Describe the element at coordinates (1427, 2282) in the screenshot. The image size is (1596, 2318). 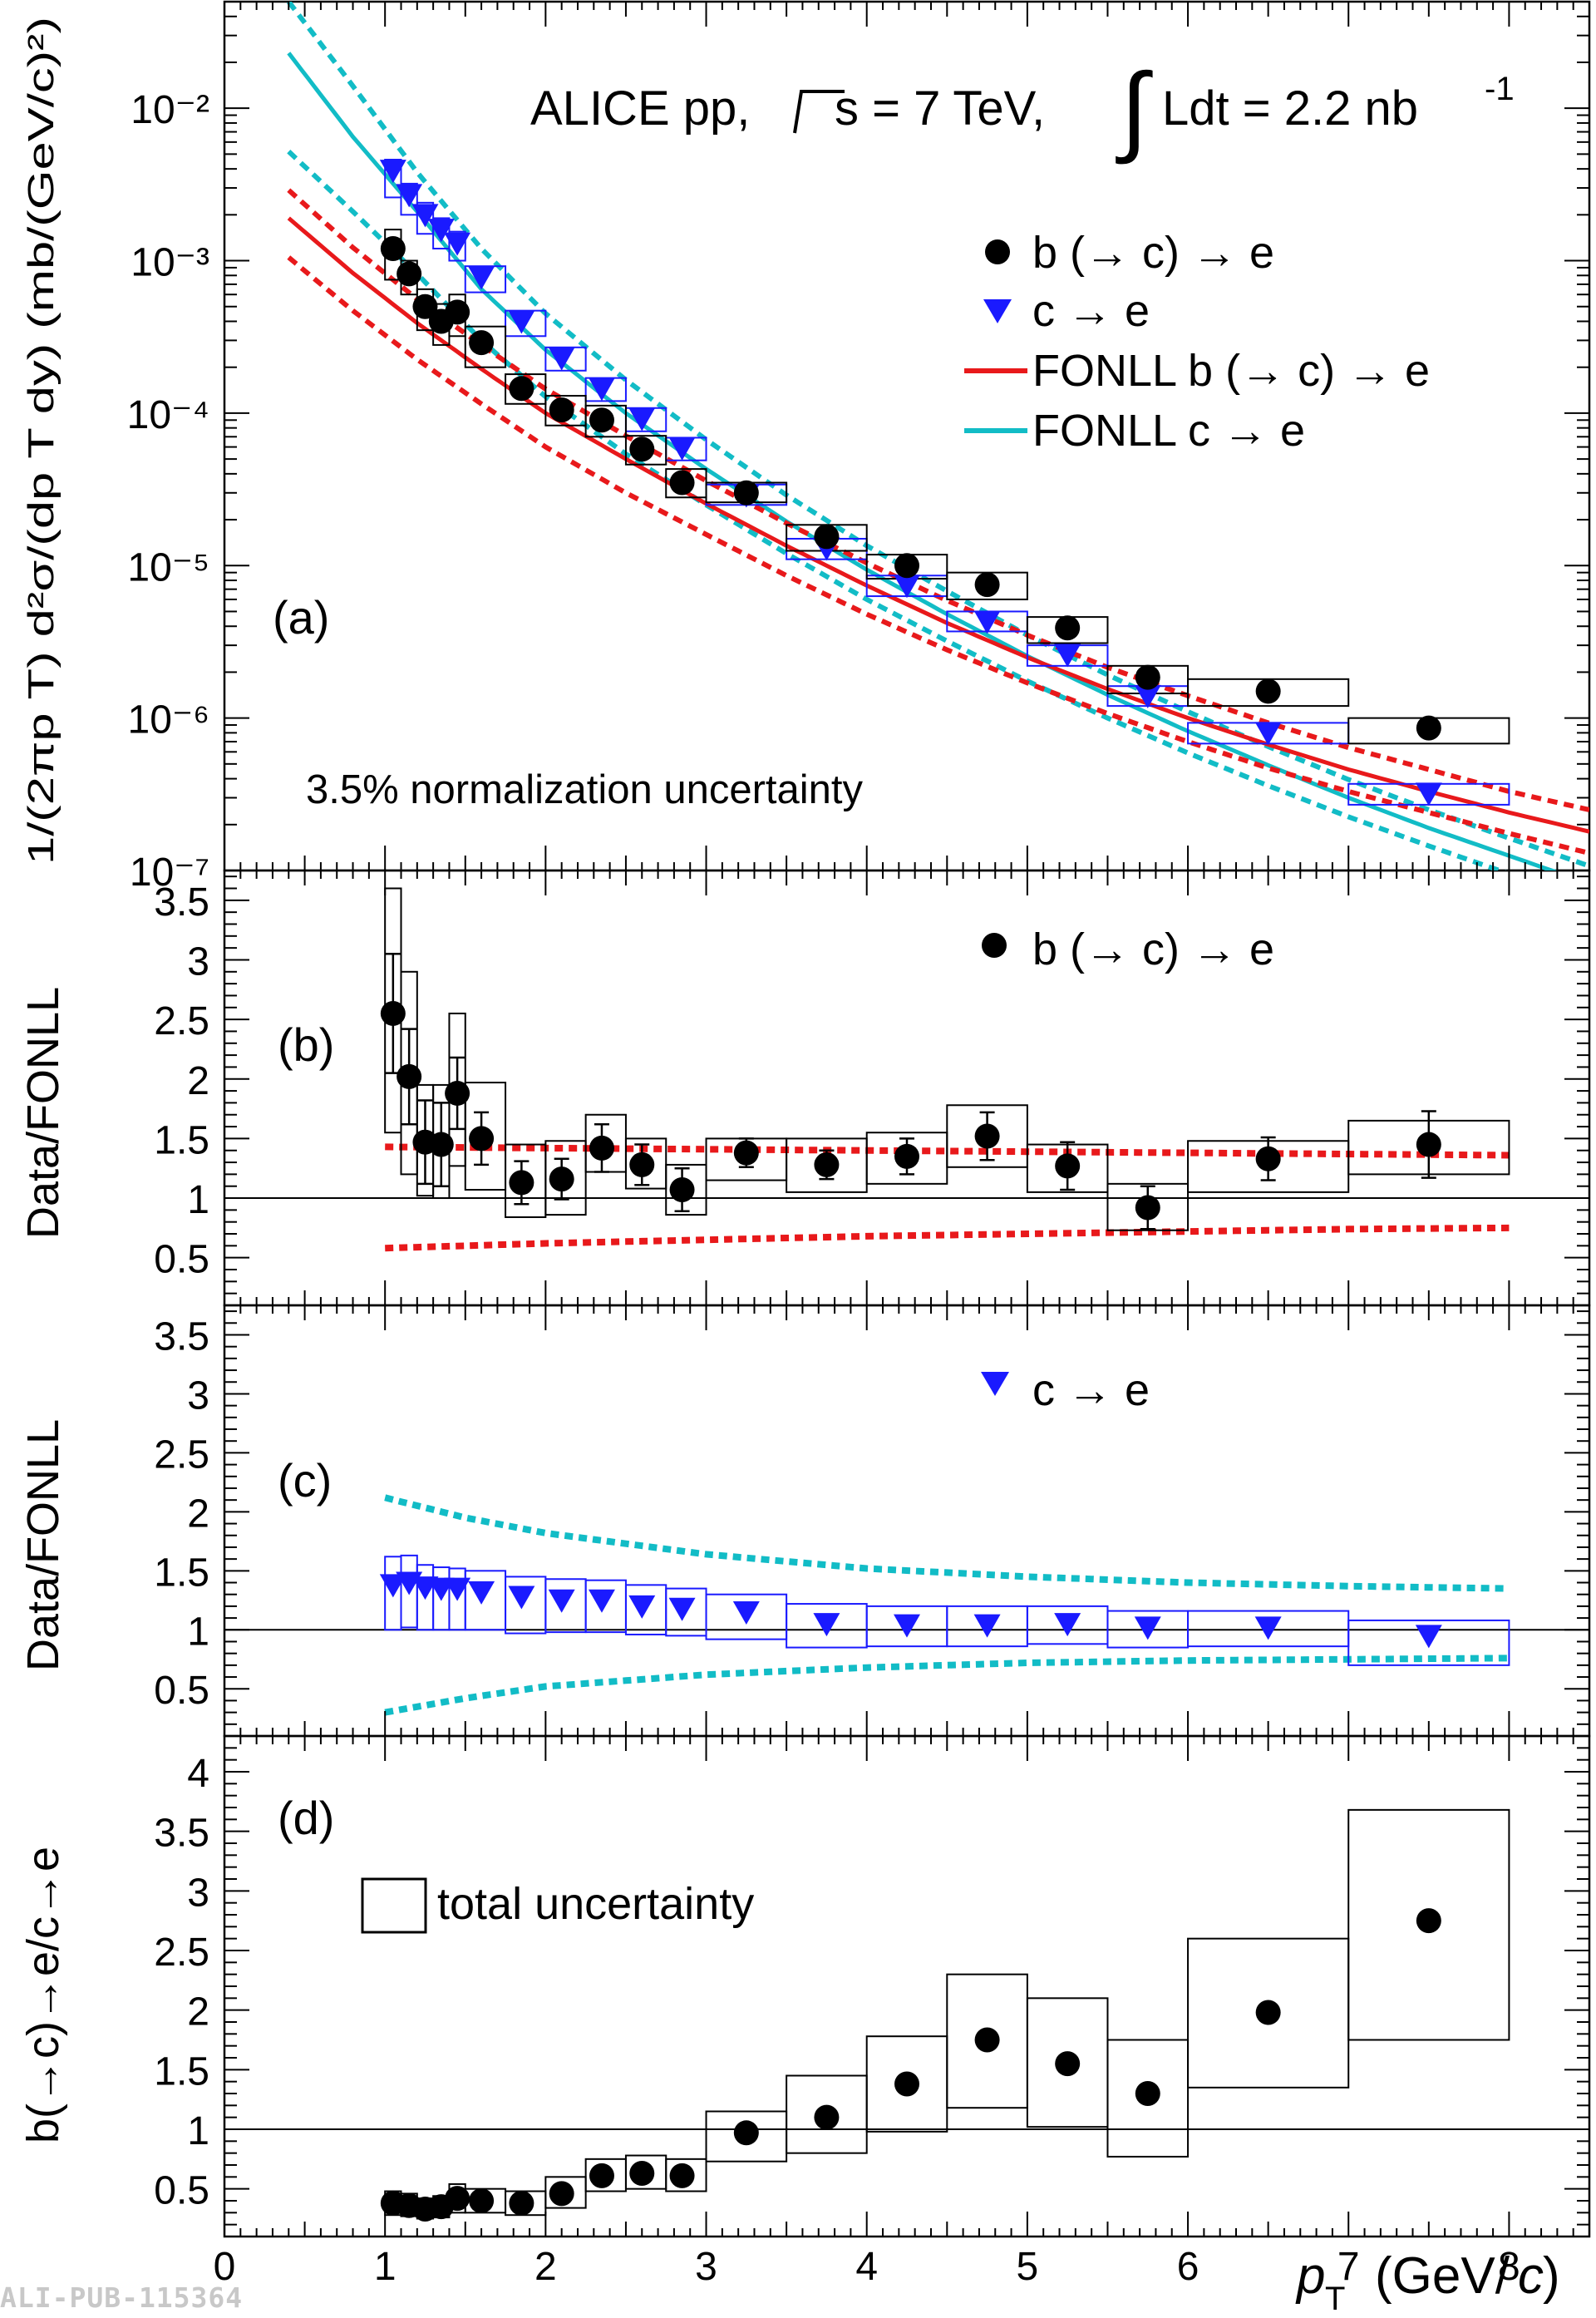
I see `x-axis-title: p T (GeV/ c )` at that location.